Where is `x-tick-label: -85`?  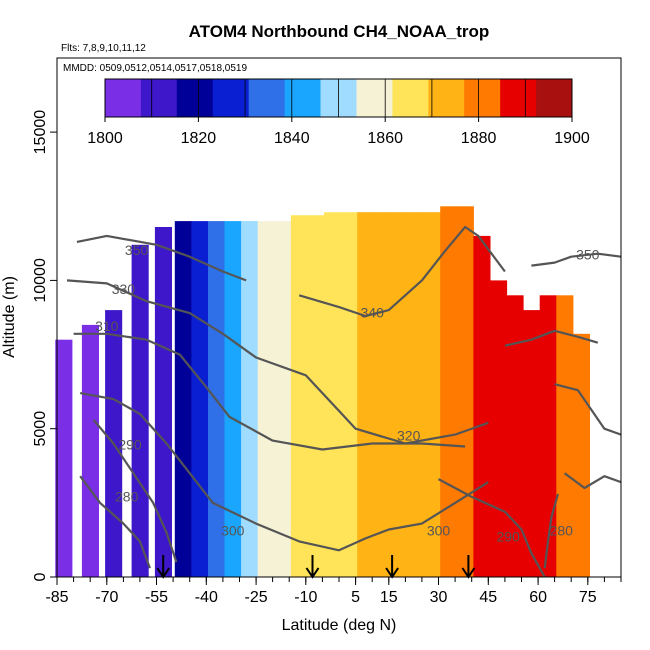 x-tick-label: -85 is located at coordinates (56, 597).